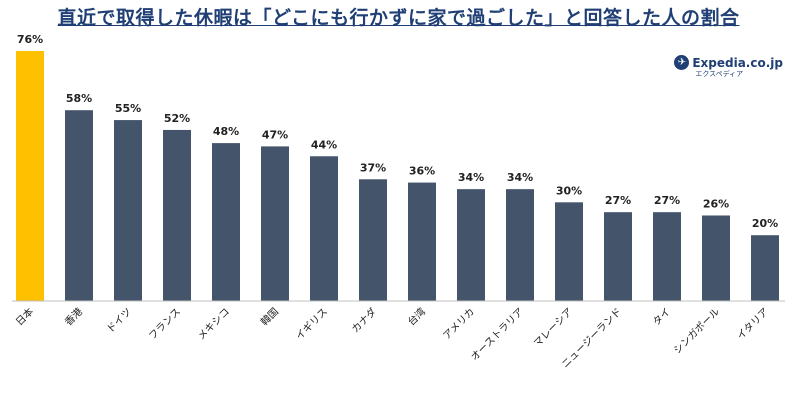  Describe the element at coordinates (119, 320) in the screenshot. I see `category-label-3: ドイツ` at that location.